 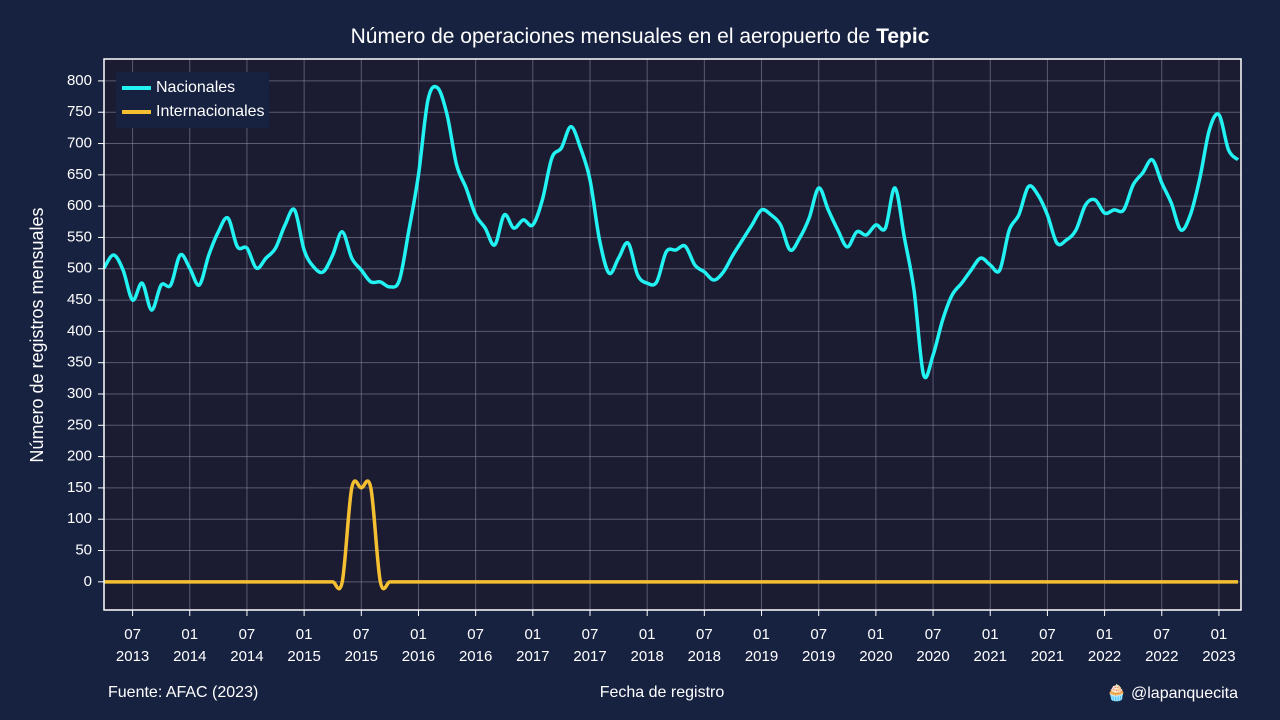 I want to click on x-tick-label: 01 2023, so click(x=1219, y=645).